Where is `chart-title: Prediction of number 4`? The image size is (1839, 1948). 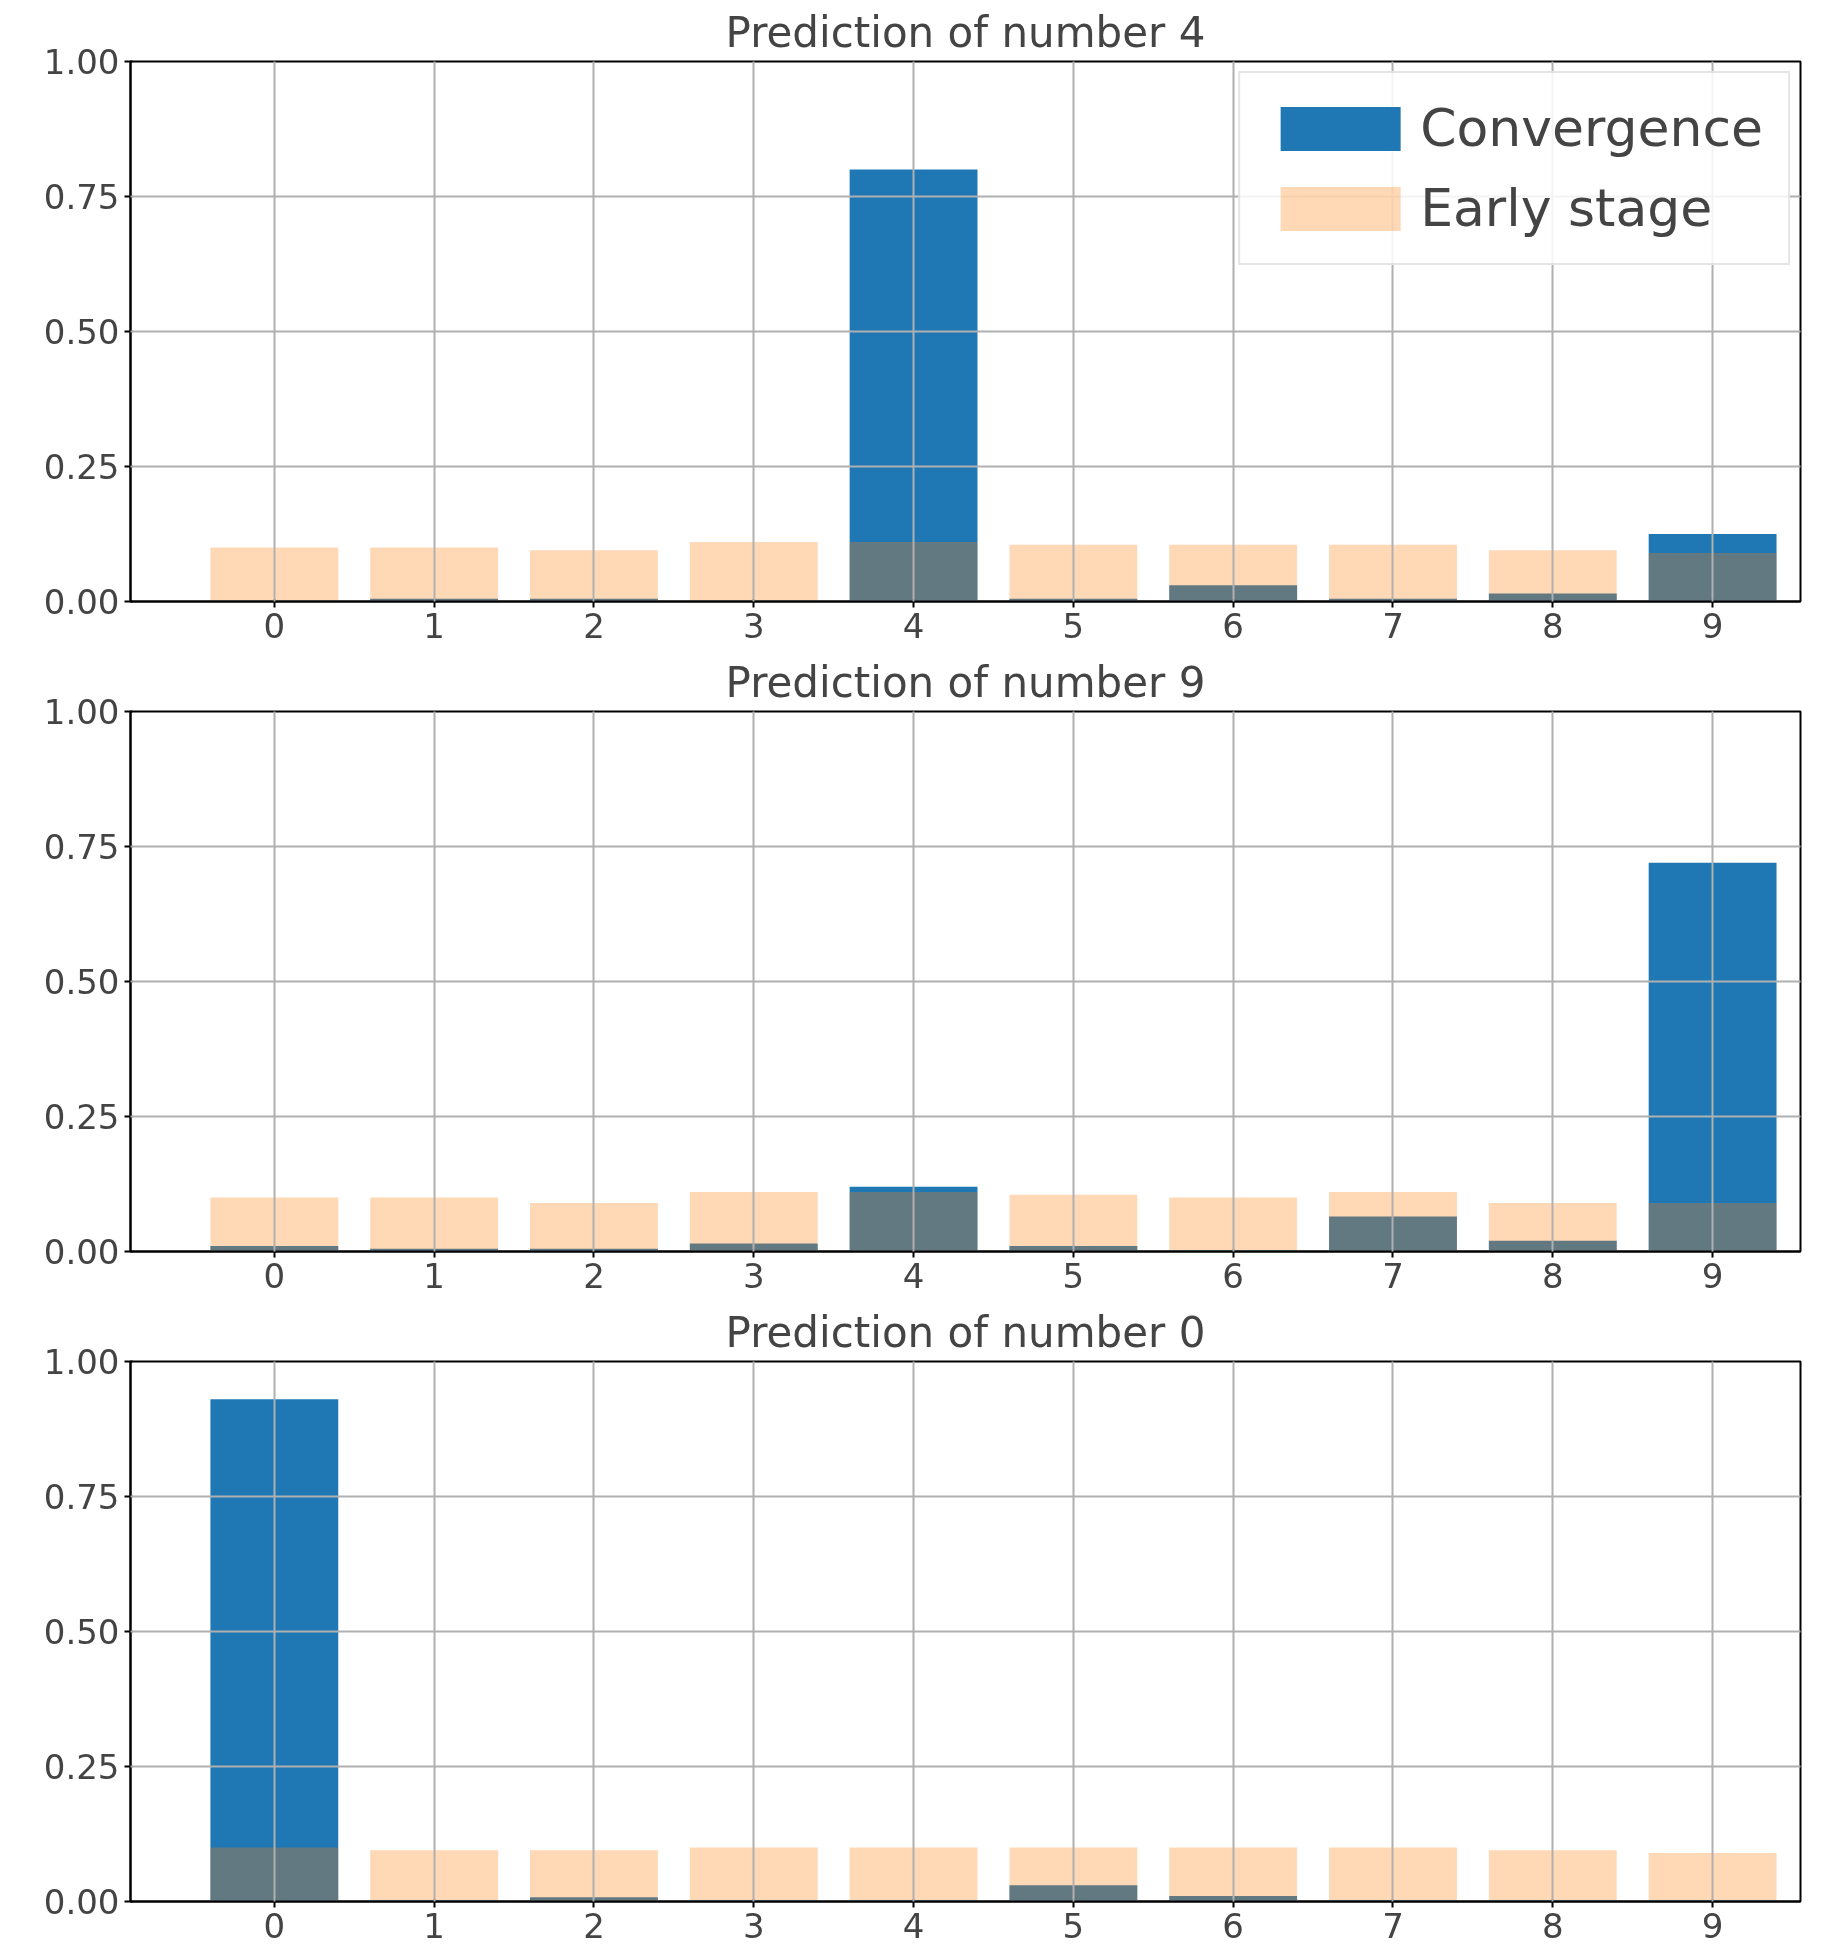 chart-title: Prediction of number 4 is located at coordinates (965, 32).